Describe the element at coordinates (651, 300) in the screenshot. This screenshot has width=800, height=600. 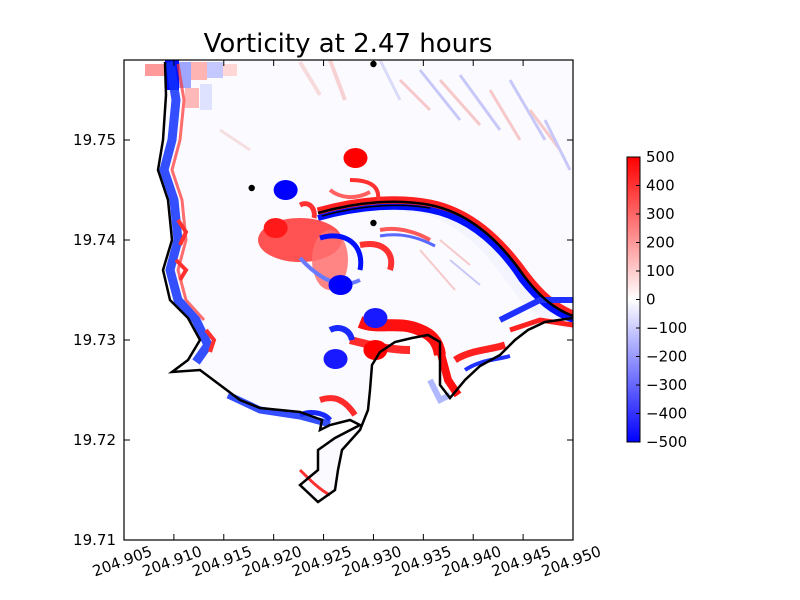
I see `colorbar-tick-label: 0` at that location.